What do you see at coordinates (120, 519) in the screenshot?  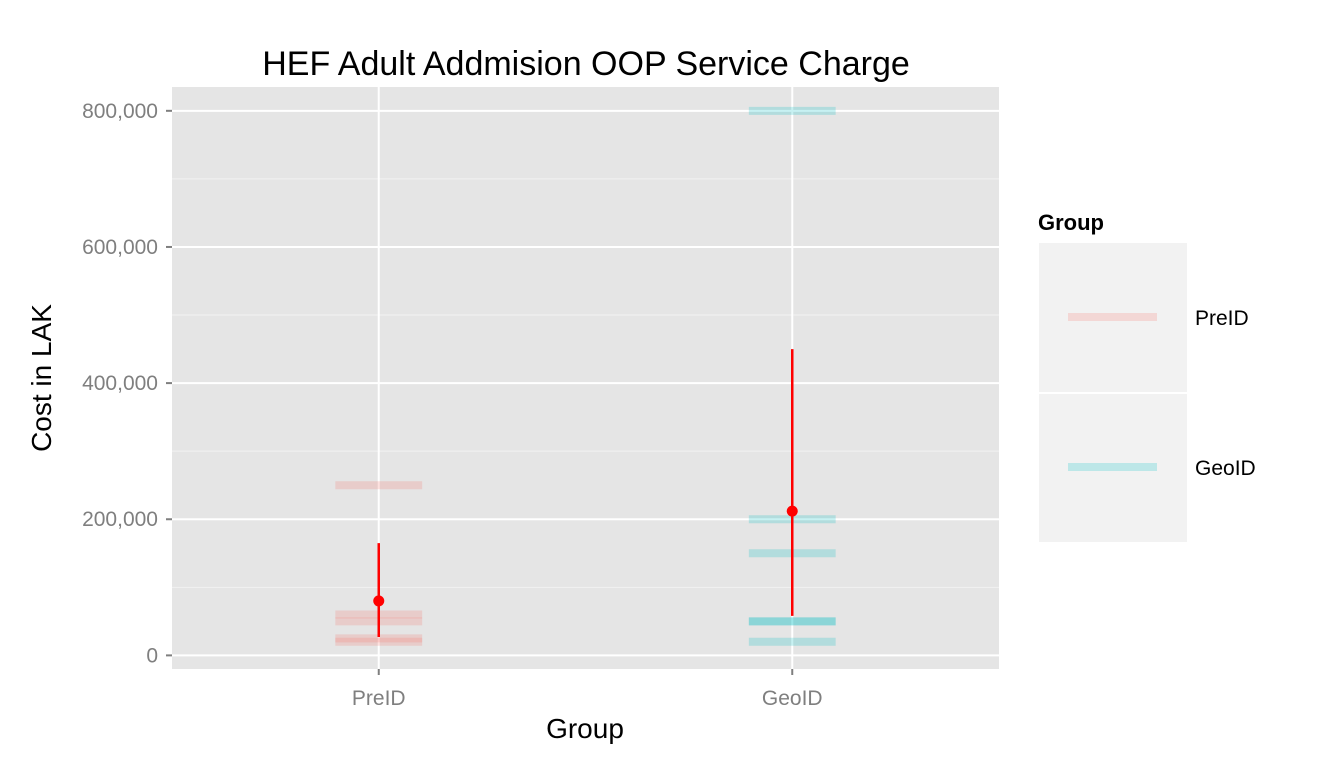 I see `y-tick-label: 200,000` at bounding box center [120, 519].